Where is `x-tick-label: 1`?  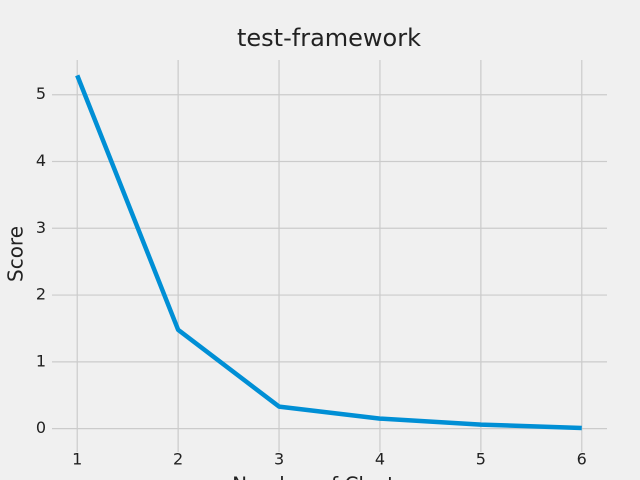 x-tick-label: 1 is located at coordinates (77, 459).